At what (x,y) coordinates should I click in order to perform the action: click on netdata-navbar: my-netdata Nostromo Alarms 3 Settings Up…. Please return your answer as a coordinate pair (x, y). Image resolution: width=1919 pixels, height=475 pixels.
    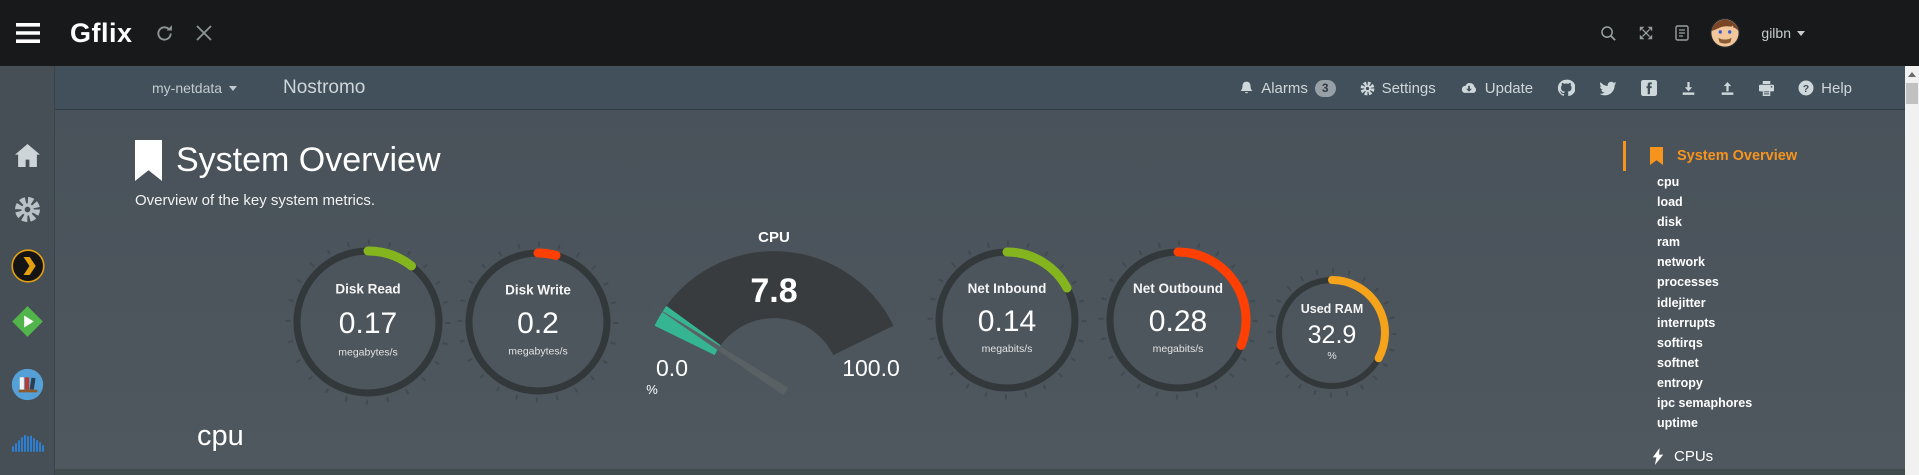
    Looking at the image, I should click on (980, 88).